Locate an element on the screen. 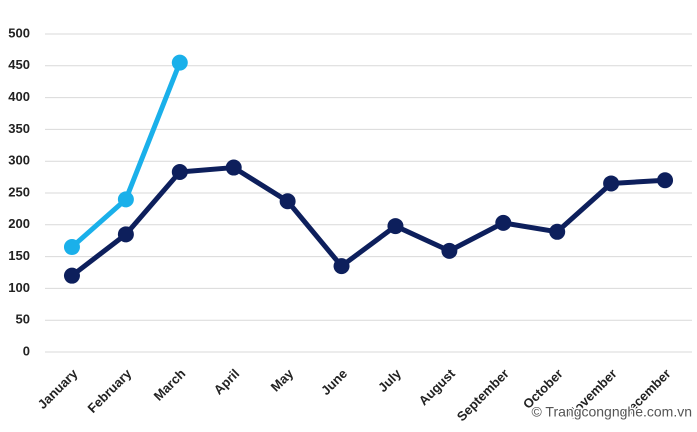  x-tick-label: August is located at coordinates (437, 386).